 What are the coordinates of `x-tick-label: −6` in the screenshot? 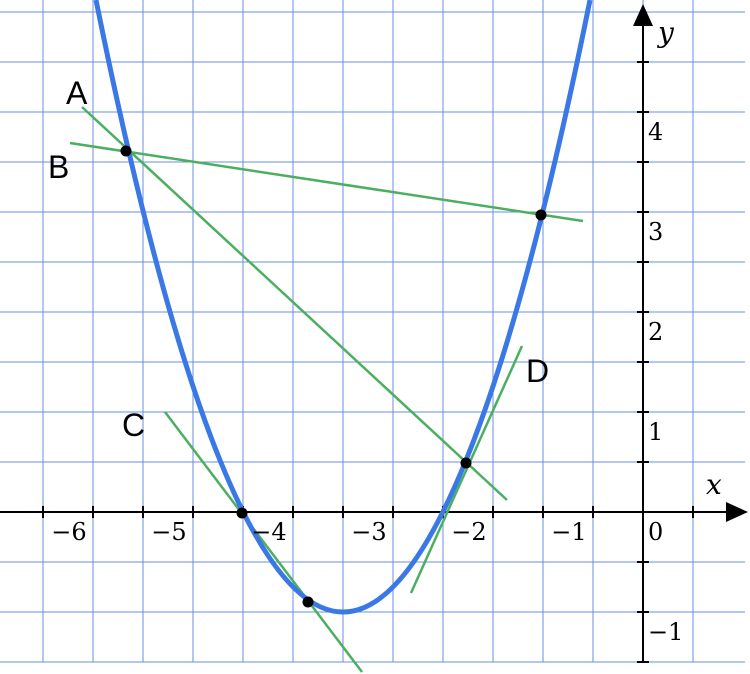 It's located at (68, 532).